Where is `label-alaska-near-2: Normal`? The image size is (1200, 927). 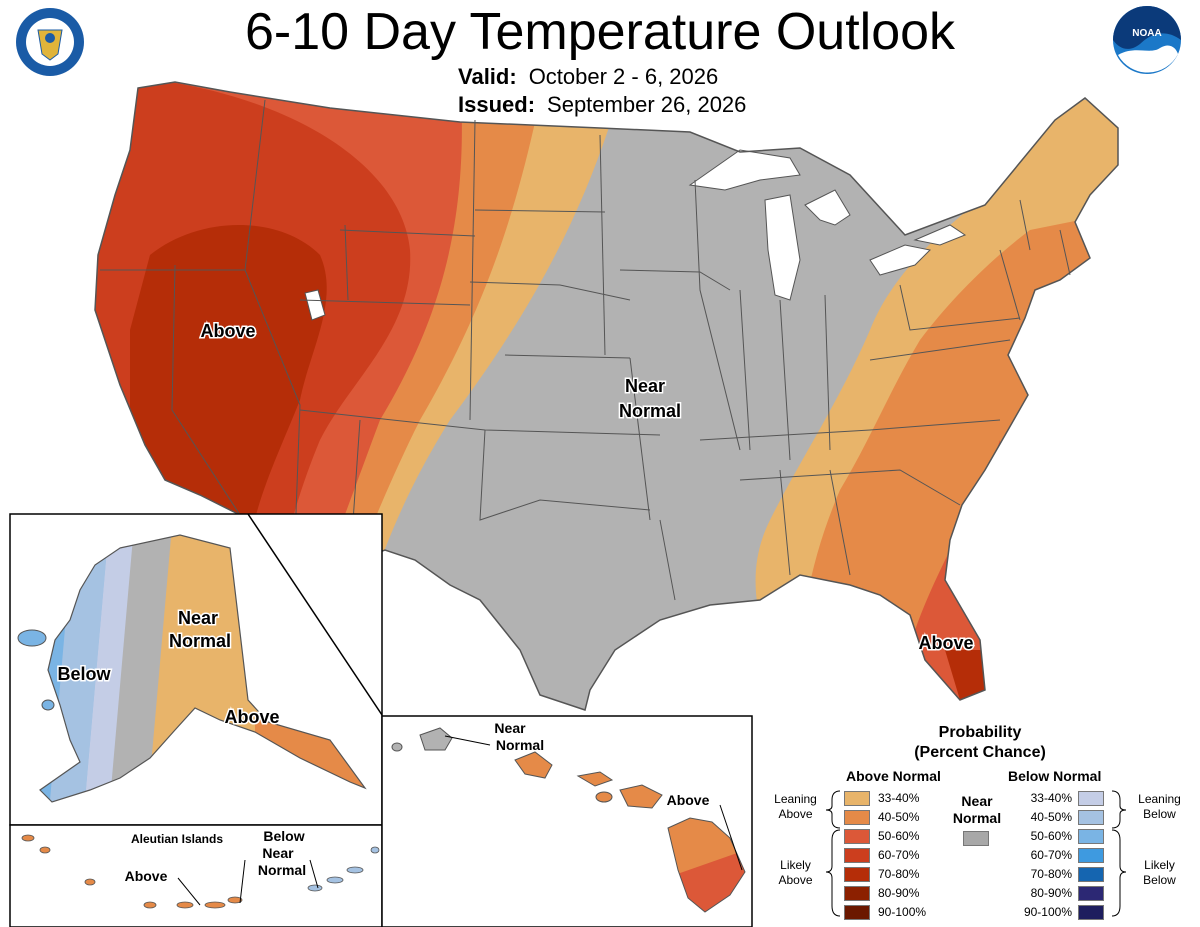
label-alaska-near-2: Normal is located at coordinates (200, 641).